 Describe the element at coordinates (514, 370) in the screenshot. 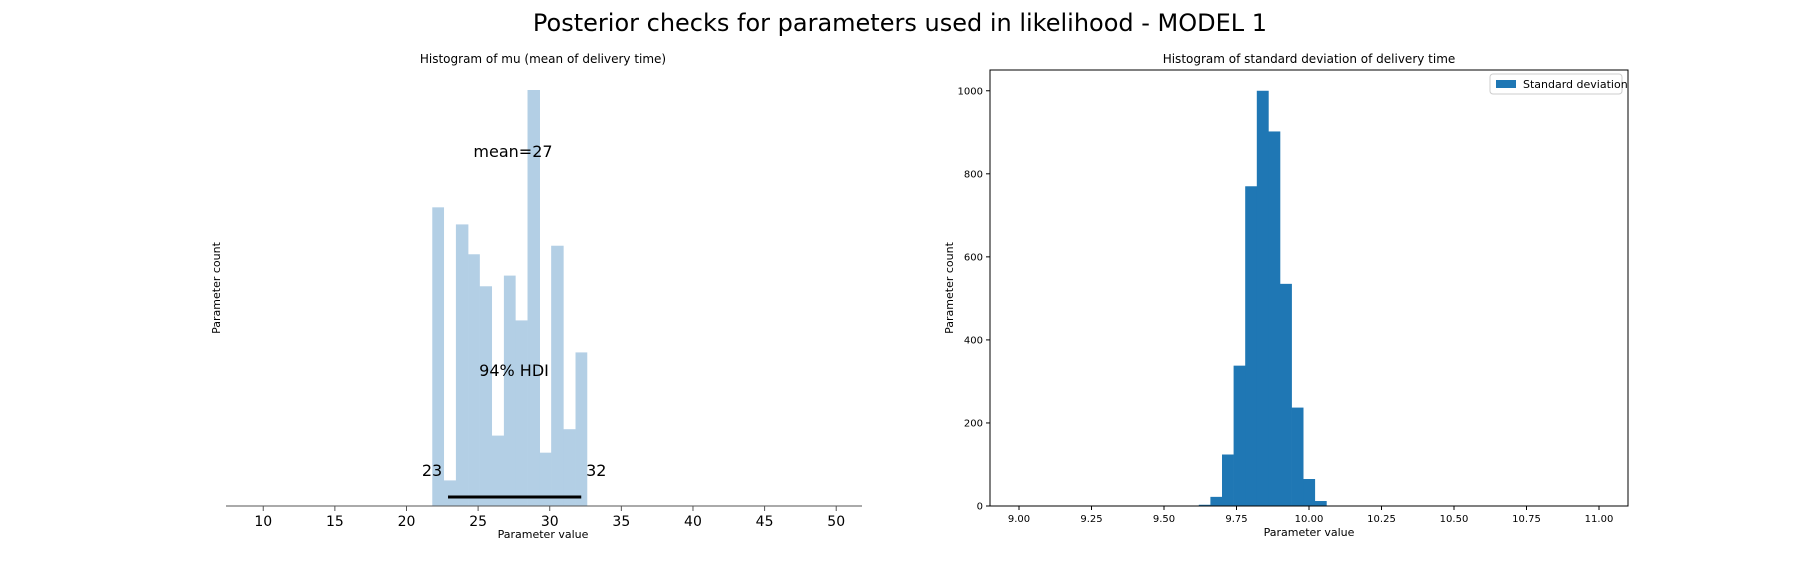

I see `mu-hdi-label: 94% HDI` at that location.